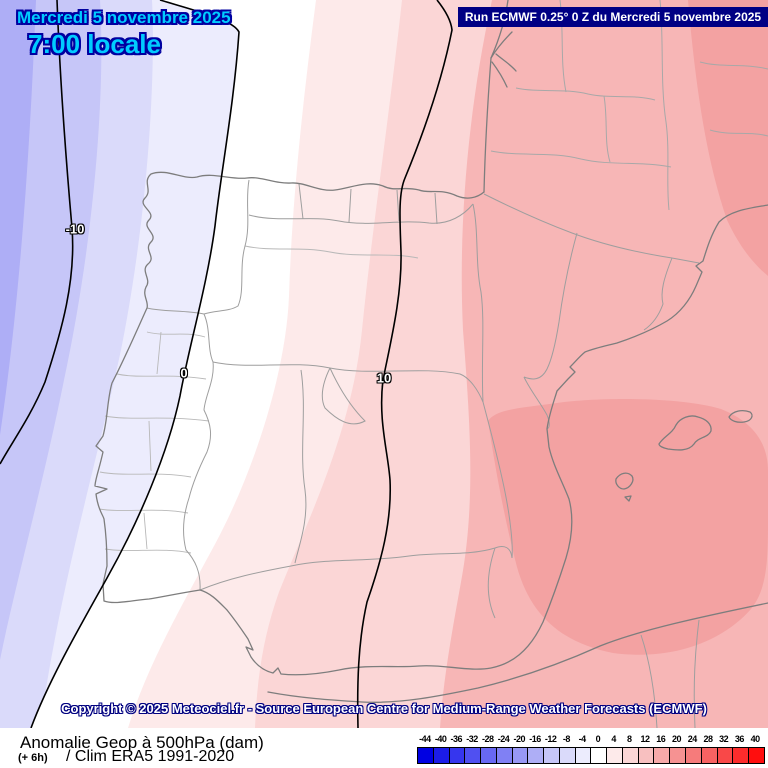  I want to click on map-date-label: Mercredi 5 novembre 2025, so click(124, 17).